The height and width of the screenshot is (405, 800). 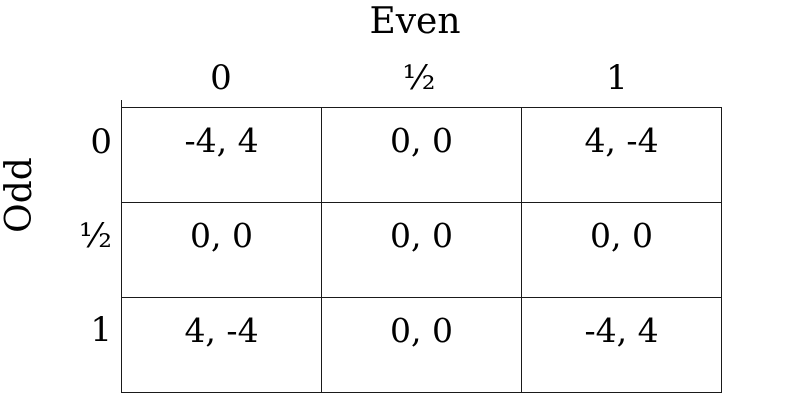 What do you see at coordinates (101, 142) in the screenshot?
I see `row-strategy-header: 0` at bounding box center [101, 142].